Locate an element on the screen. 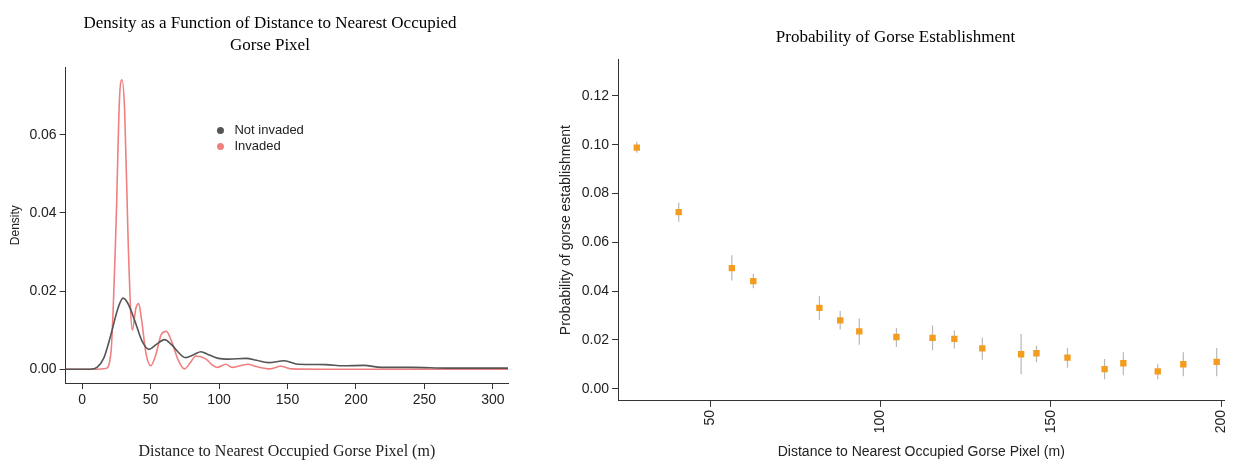 The height and width of the screenshot is (469, 1241). y-tick-label: 0.10 is located at coordinates (595, 143).